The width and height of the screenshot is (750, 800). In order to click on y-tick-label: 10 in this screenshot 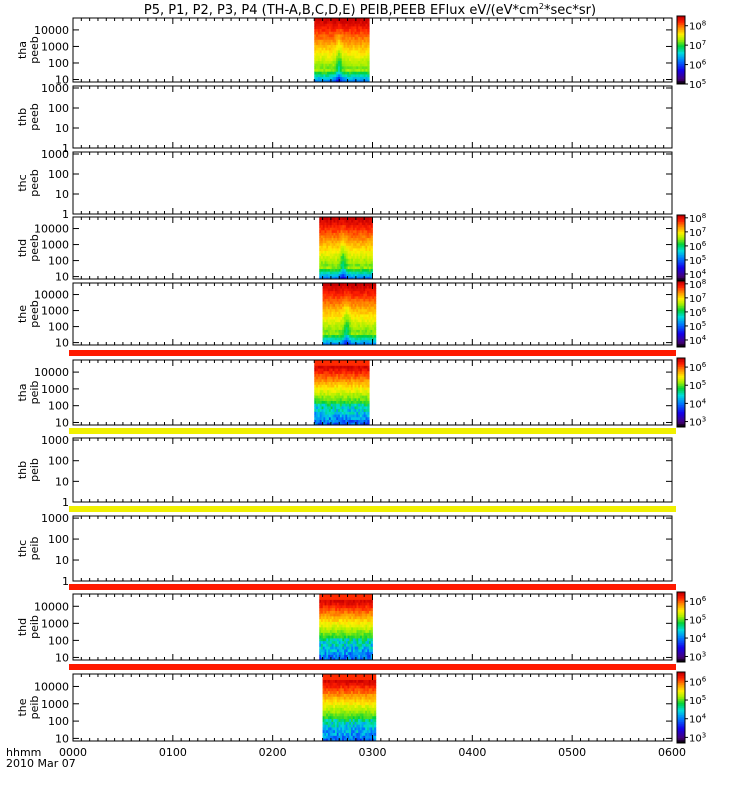, I will do `click(62, 80)`.